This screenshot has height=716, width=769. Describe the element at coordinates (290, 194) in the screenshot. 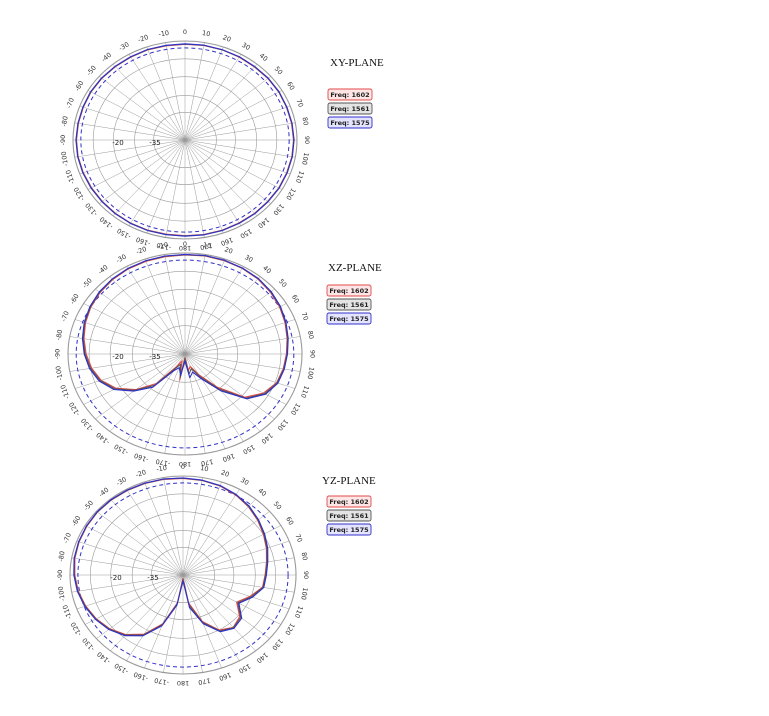

I see `xy-angle-tick-label: 120` at that location.